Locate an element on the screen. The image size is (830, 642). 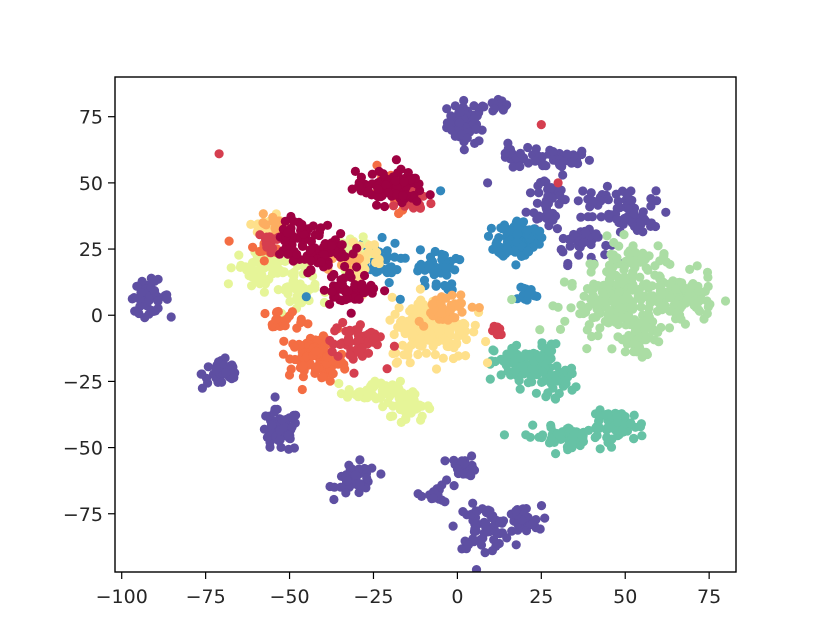
x-tick-label: −50 is located at coordinates (289, 597).